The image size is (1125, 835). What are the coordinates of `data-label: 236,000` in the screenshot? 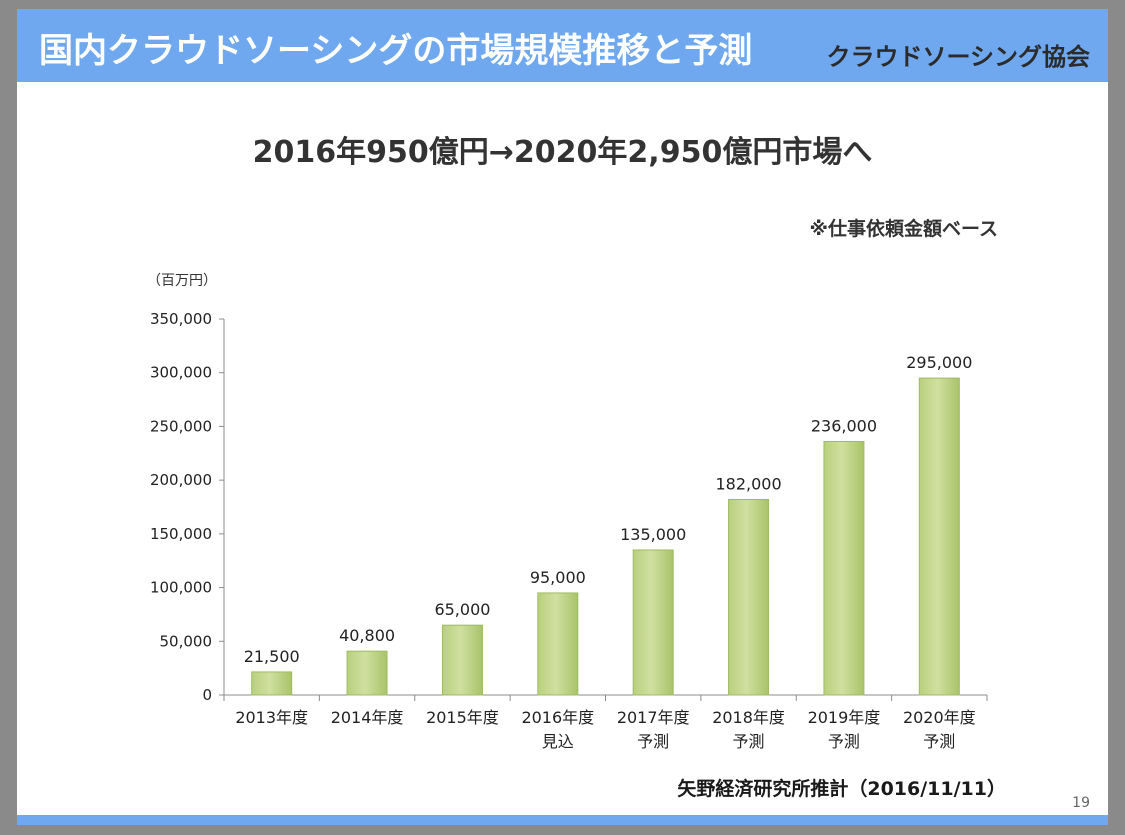 It's located at (844, 425).